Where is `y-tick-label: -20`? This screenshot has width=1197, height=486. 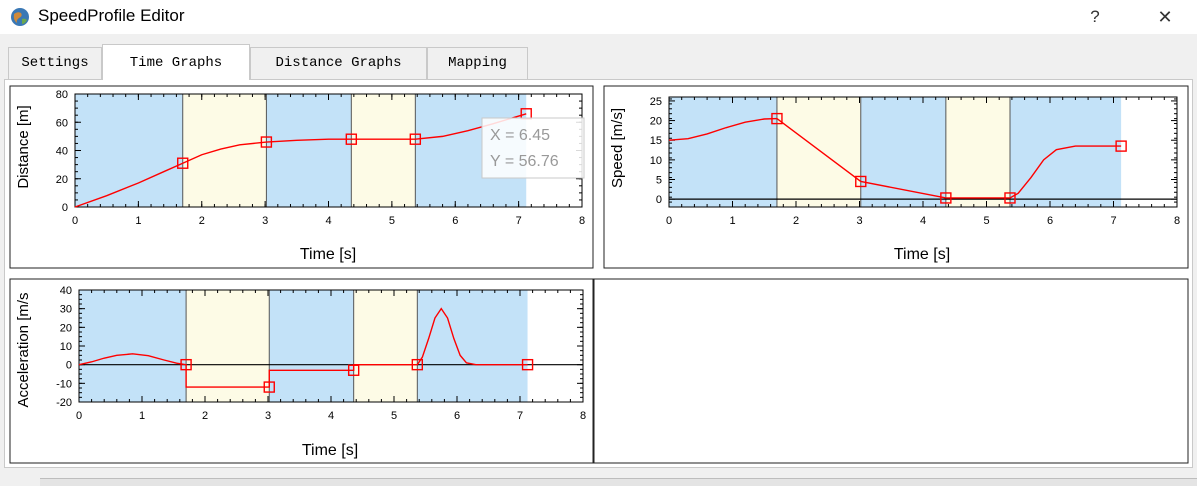 y-tick-label: -20 is located at coordinates (64, 403).